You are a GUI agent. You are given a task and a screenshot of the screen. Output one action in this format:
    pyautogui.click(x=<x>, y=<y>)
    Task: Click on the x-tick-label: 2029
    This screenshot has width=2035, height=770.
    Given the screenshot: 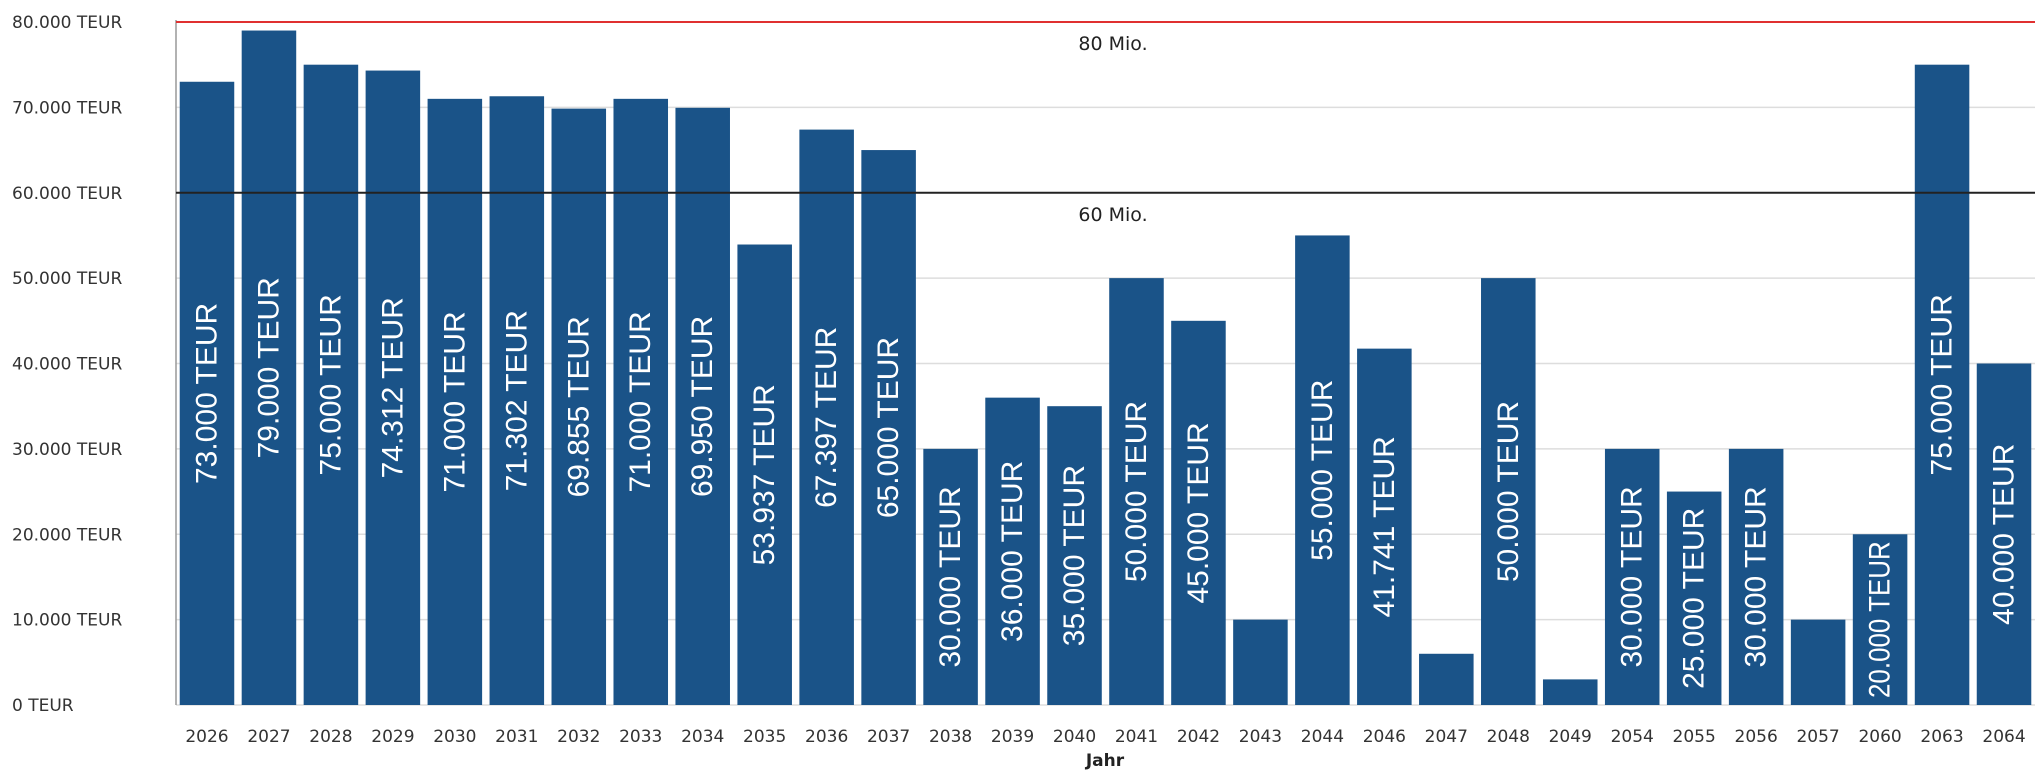 What is the action you would take?
    pyautogui.click(x=392, y=737)
    